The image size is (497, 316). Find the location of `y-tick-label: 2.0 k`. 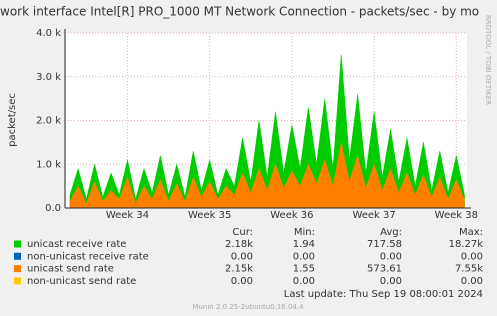

y-tick-label: 2.0 k is located at coordinates (48, 121).